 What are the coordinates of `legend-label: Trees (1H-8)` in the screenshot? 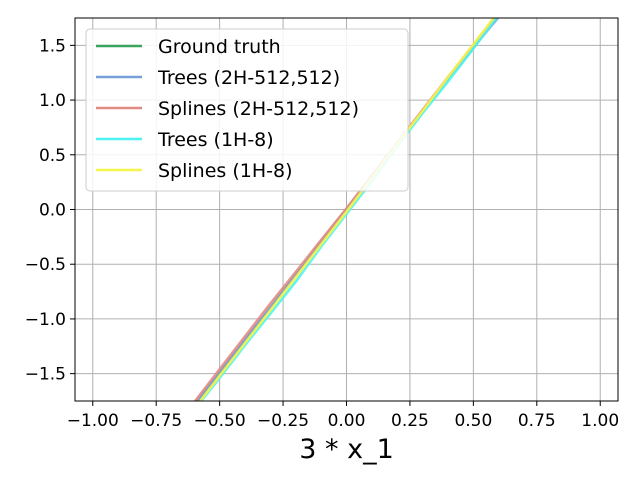 It's located at (215, 140).